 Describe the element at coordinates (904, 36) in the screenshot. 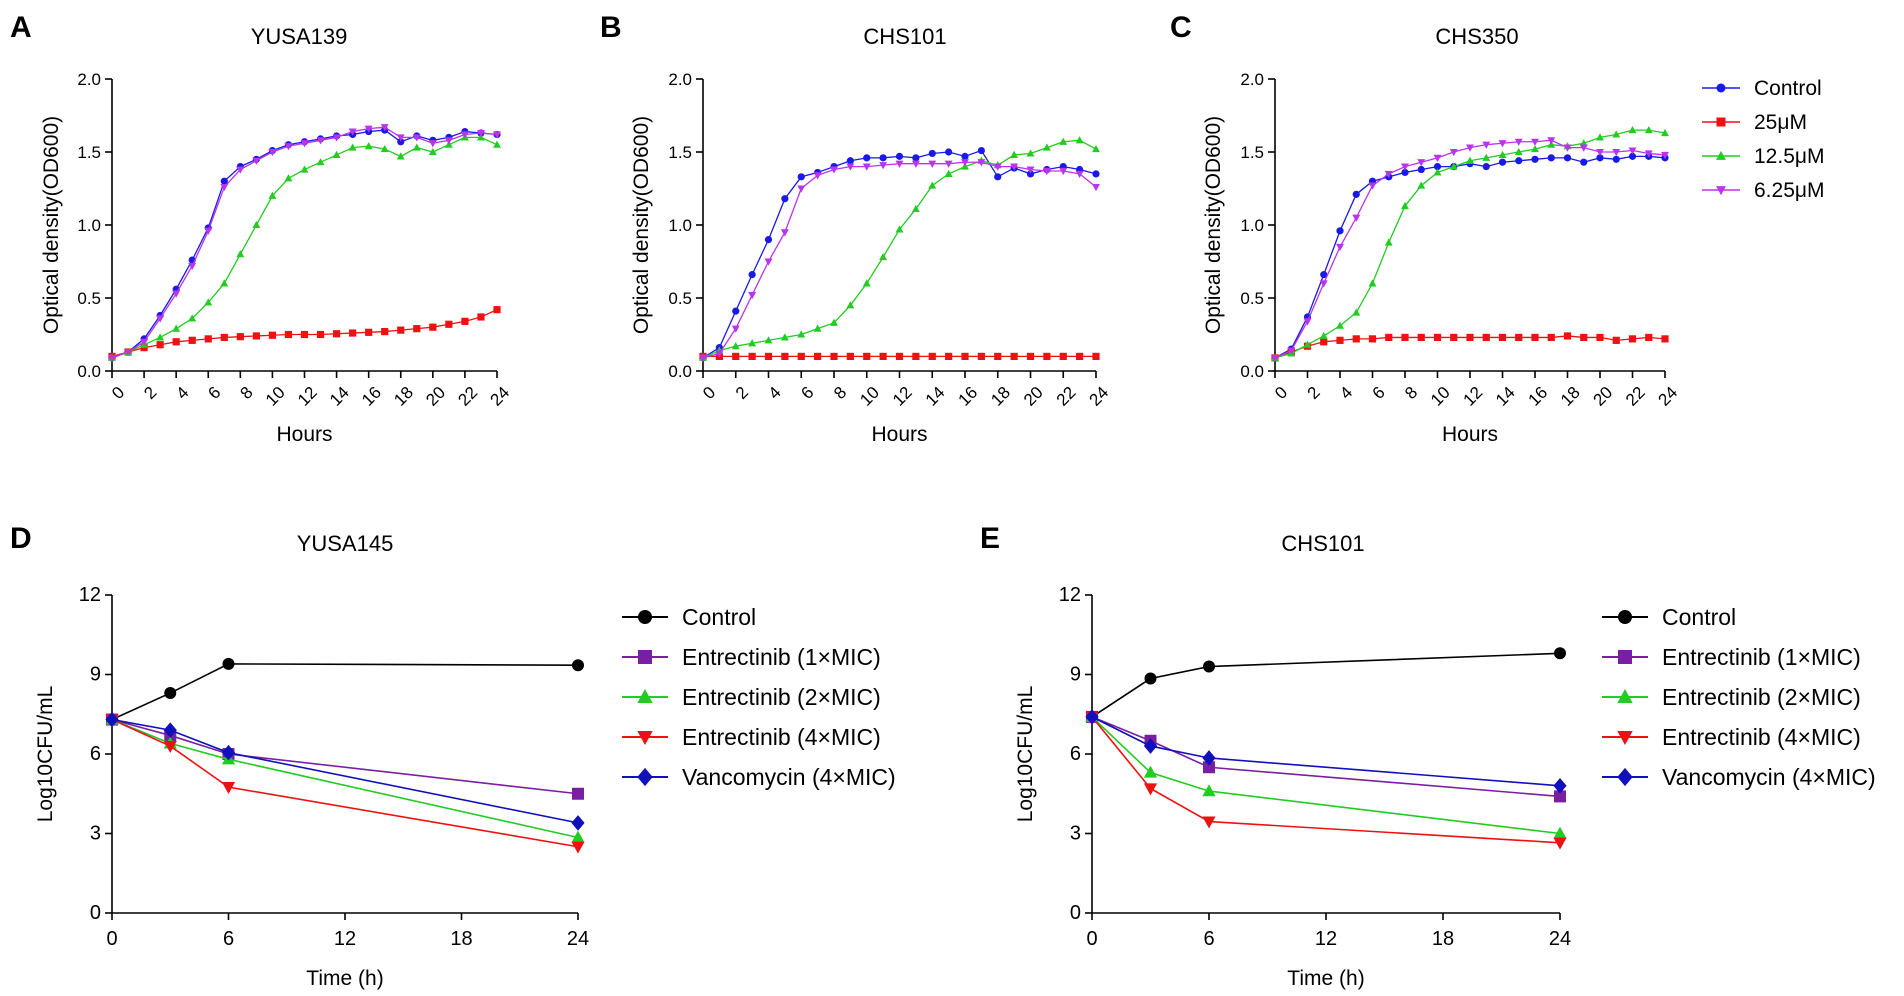

I see `chart-title: CHS101` at that location.